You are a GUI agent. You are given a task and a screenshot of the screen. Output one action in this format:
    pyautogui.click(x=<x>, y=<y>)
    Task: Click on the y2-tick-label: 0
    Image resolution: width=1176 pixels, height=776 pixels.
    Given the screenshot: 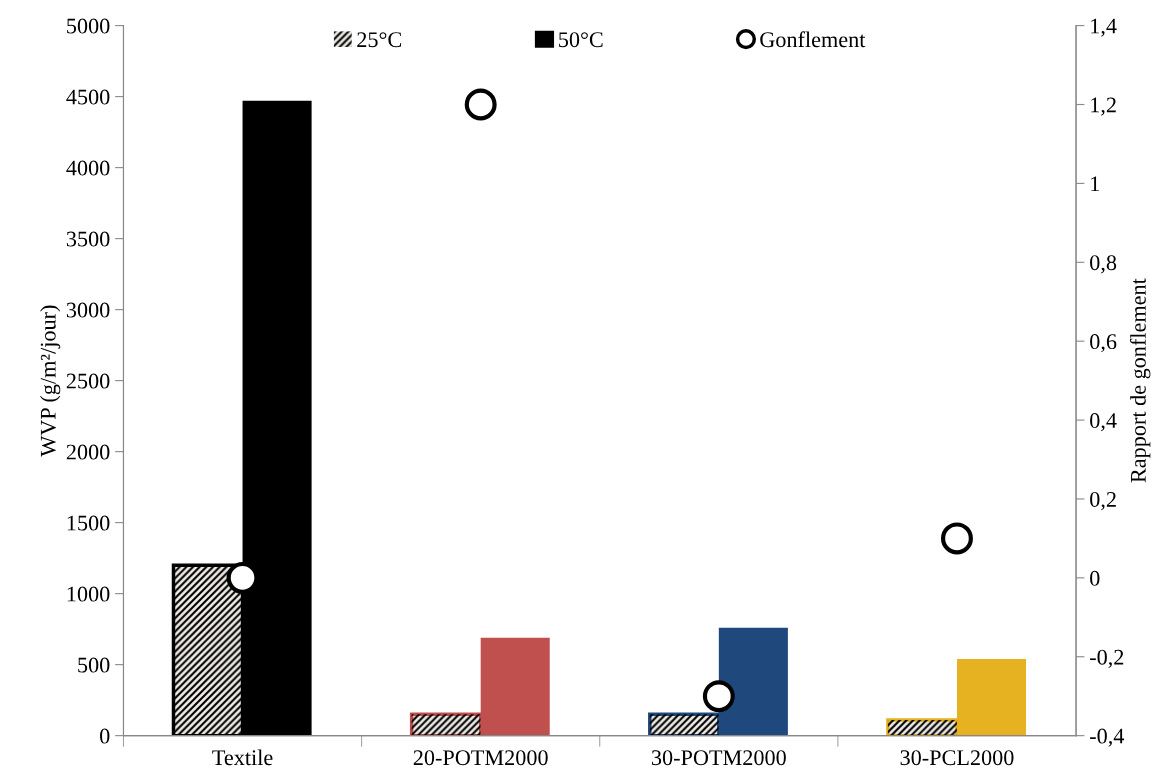 What is the action you would take?
    pyautogui.click(x=1095, y=578)
    